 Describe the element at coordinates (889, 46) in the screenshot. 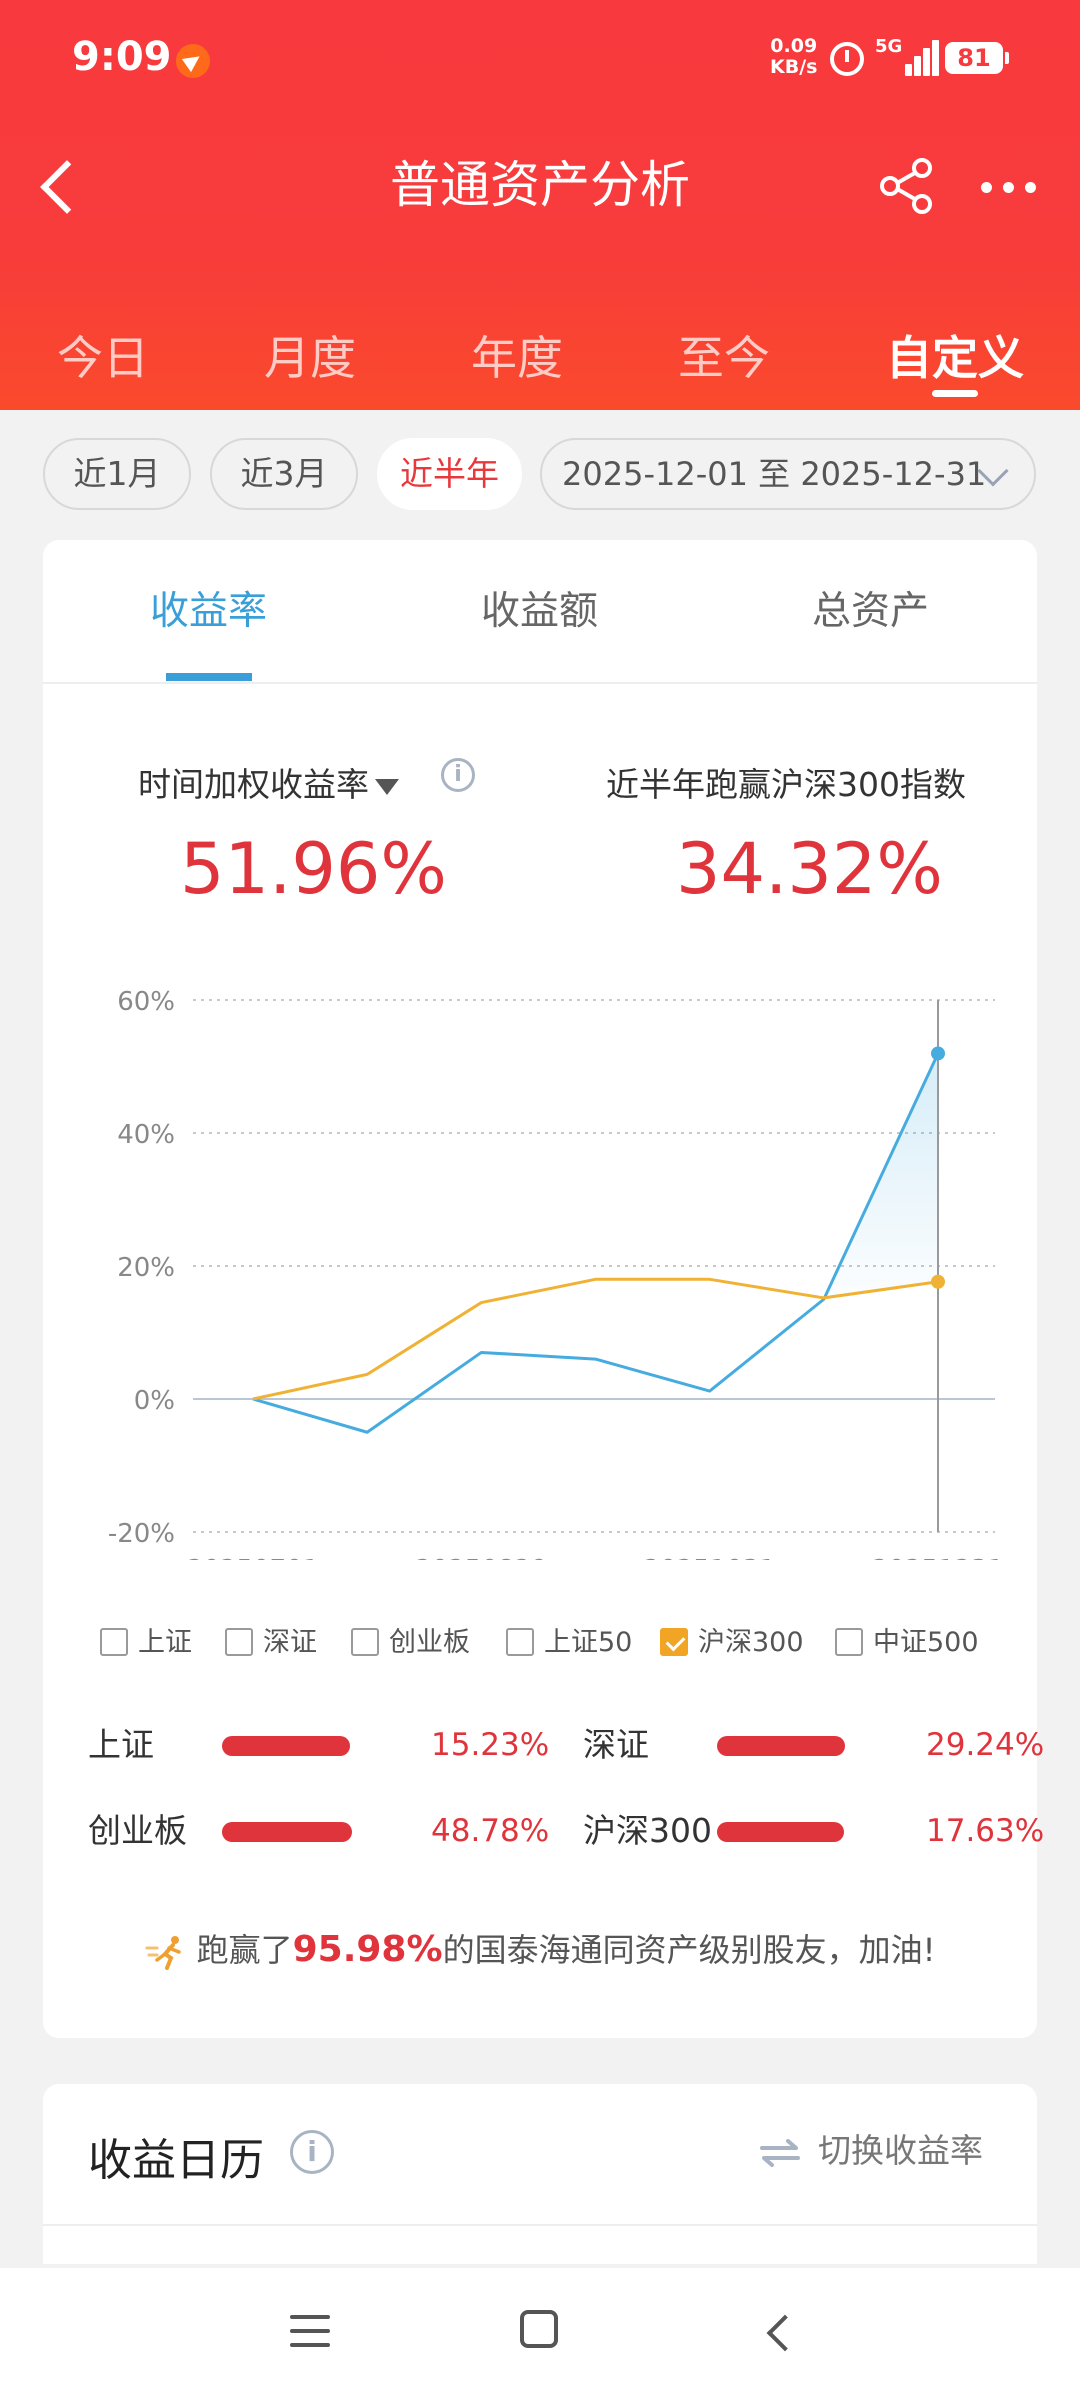

I see `network-type: 5G` at that location.